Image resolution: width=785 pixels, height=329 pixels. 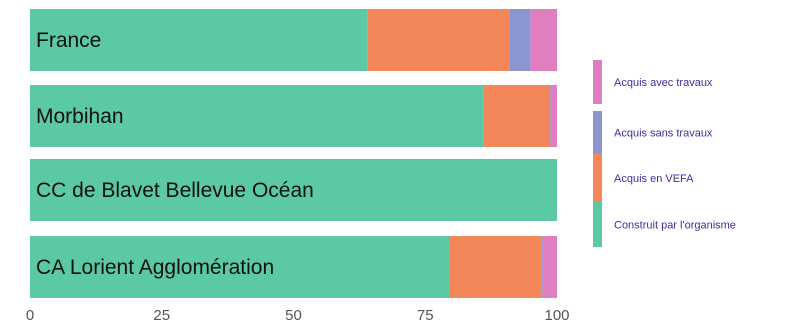 I want to click on legend-swatch-acquis-sans-travaux, so click(x=597, y=132).